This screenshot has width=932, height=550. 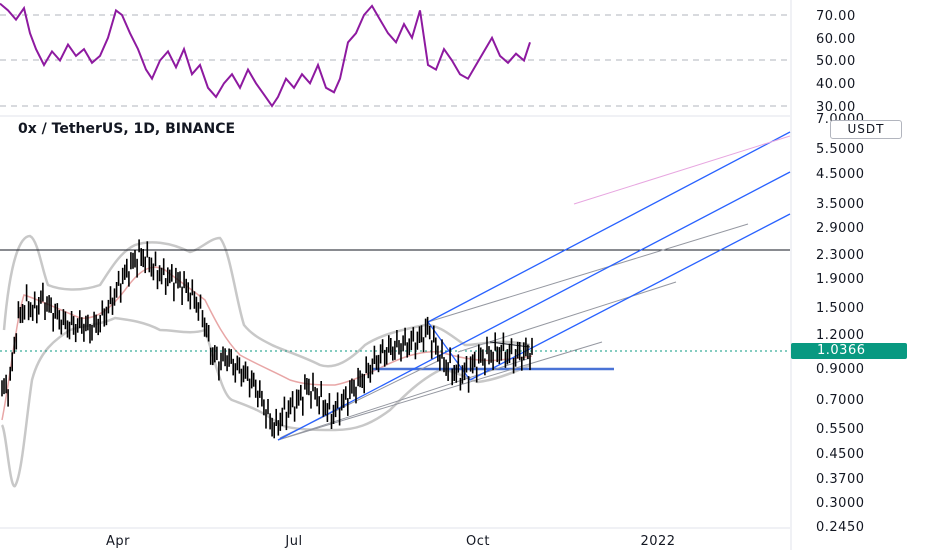 I want to click on price-tick-label: 2.3000, so click(x=840, y=255).